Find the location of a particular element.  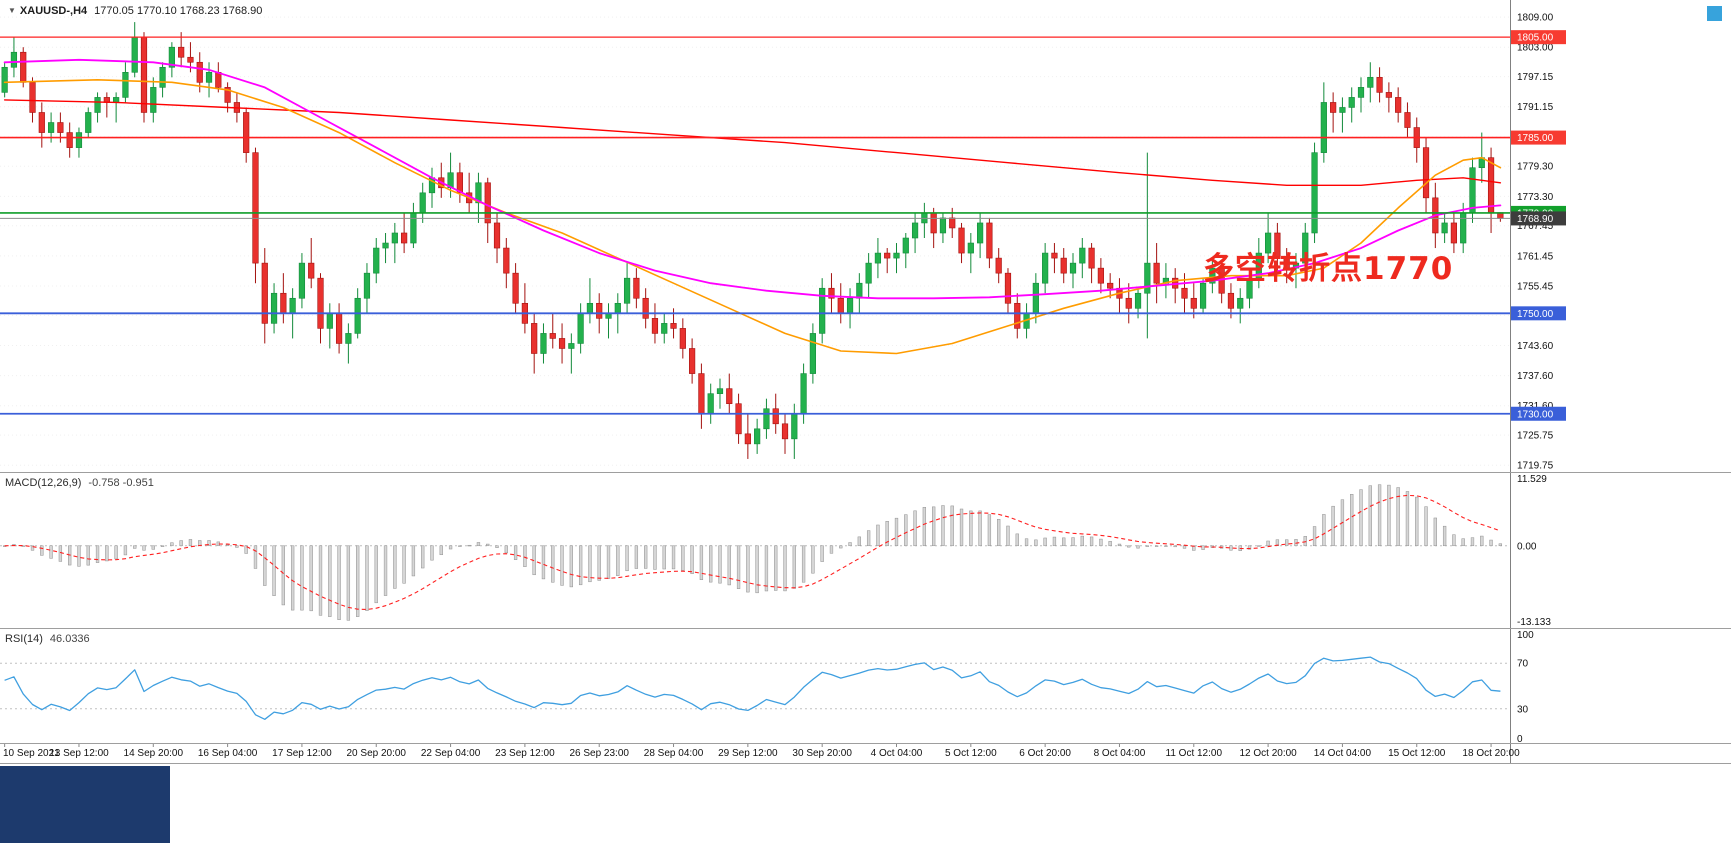

rsi-pane is located at coordinates (755, 688).